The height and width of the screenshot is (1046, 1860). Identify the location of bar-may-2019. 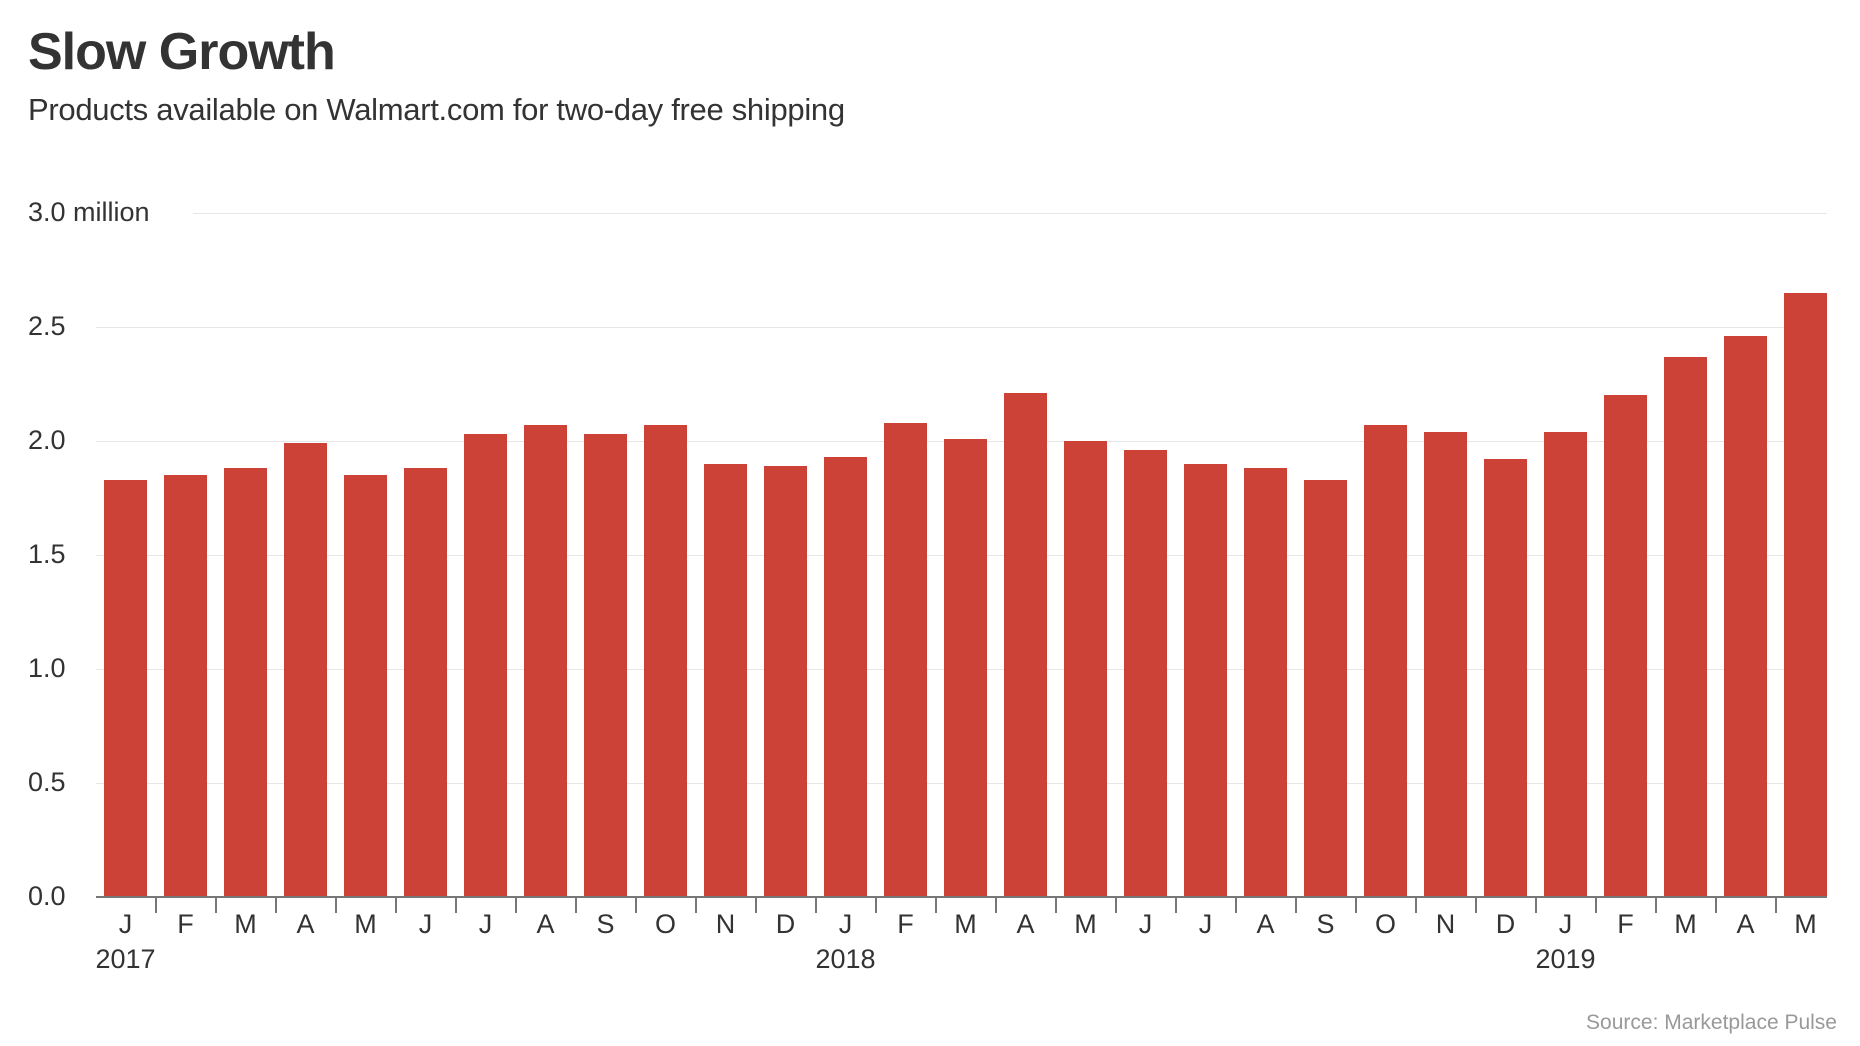
(1805, 594).